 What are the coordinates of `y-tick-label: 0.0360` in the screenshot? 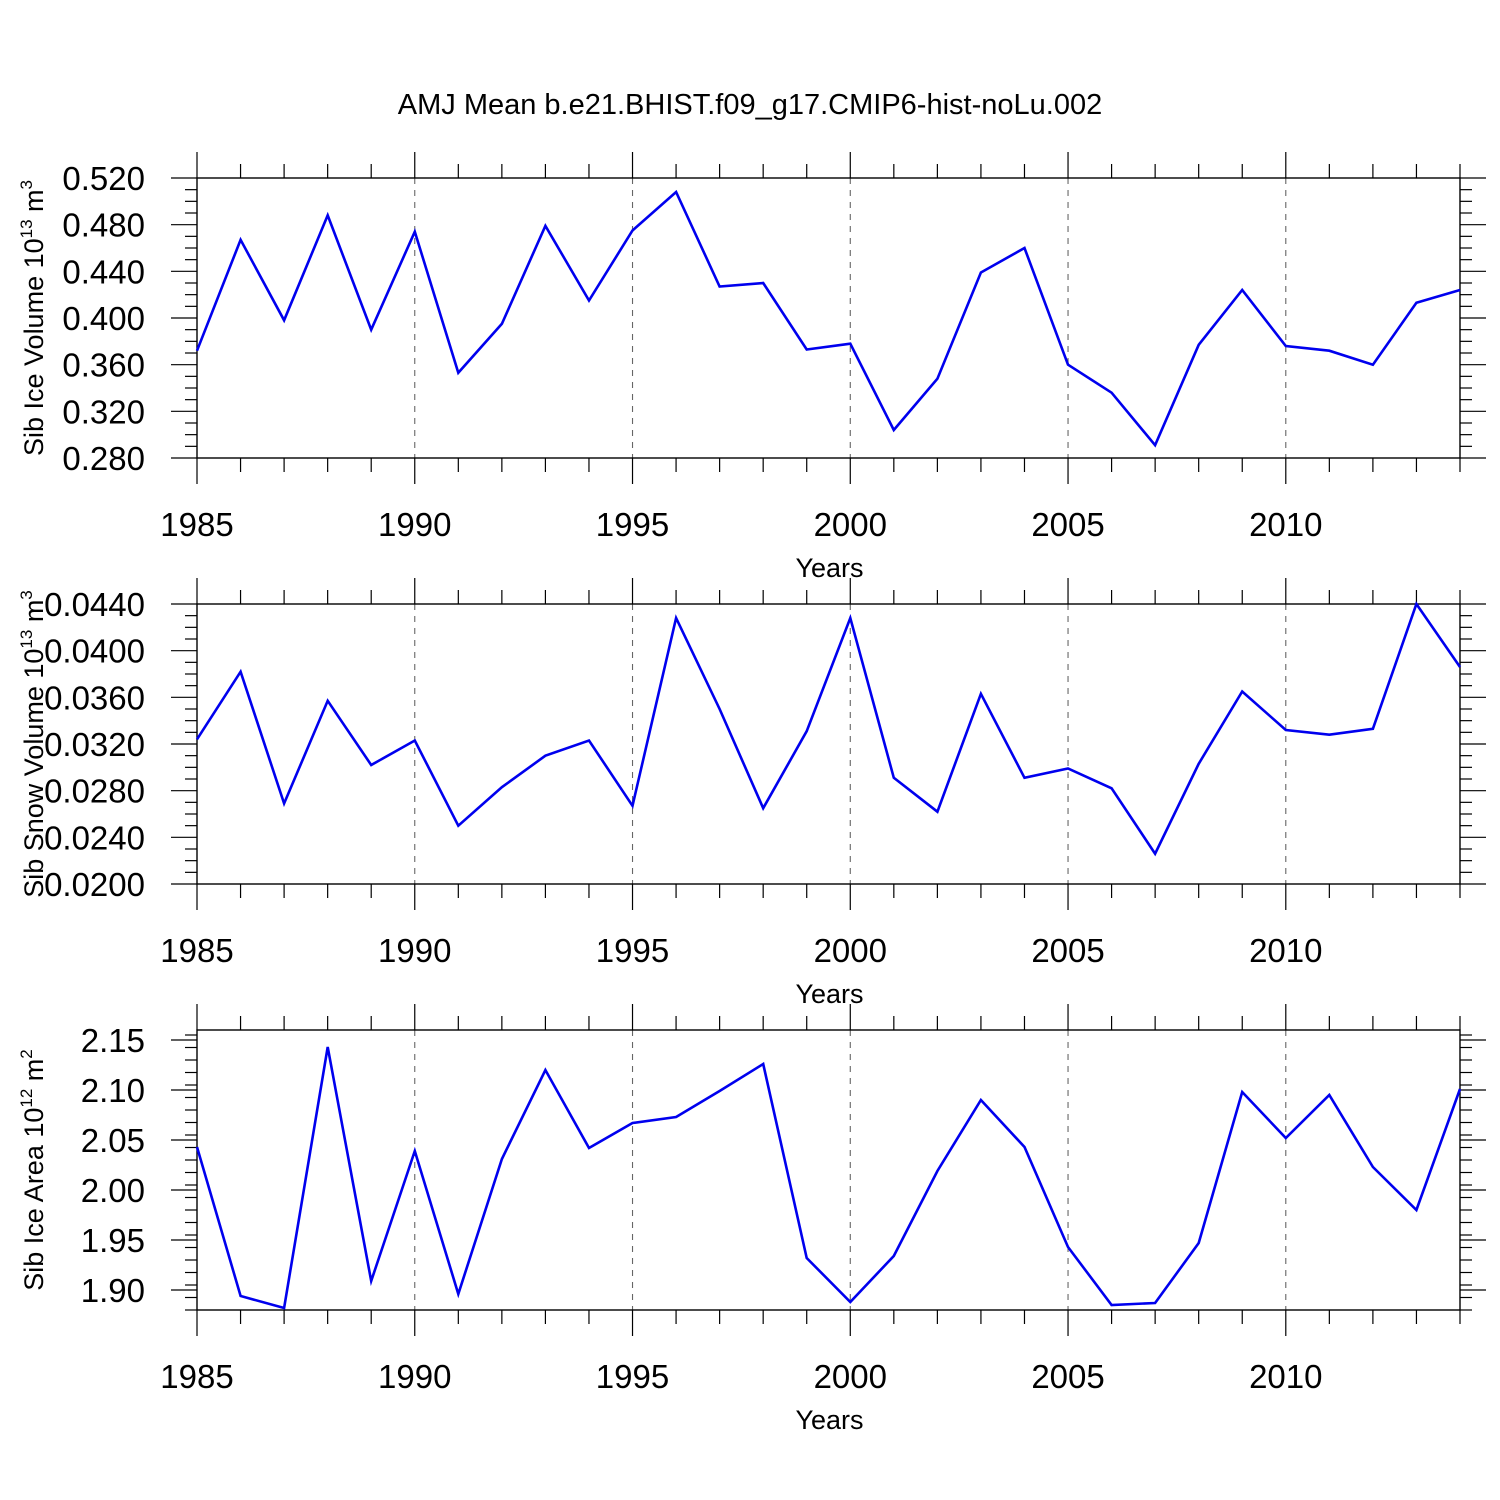 It's located at (94, 697).